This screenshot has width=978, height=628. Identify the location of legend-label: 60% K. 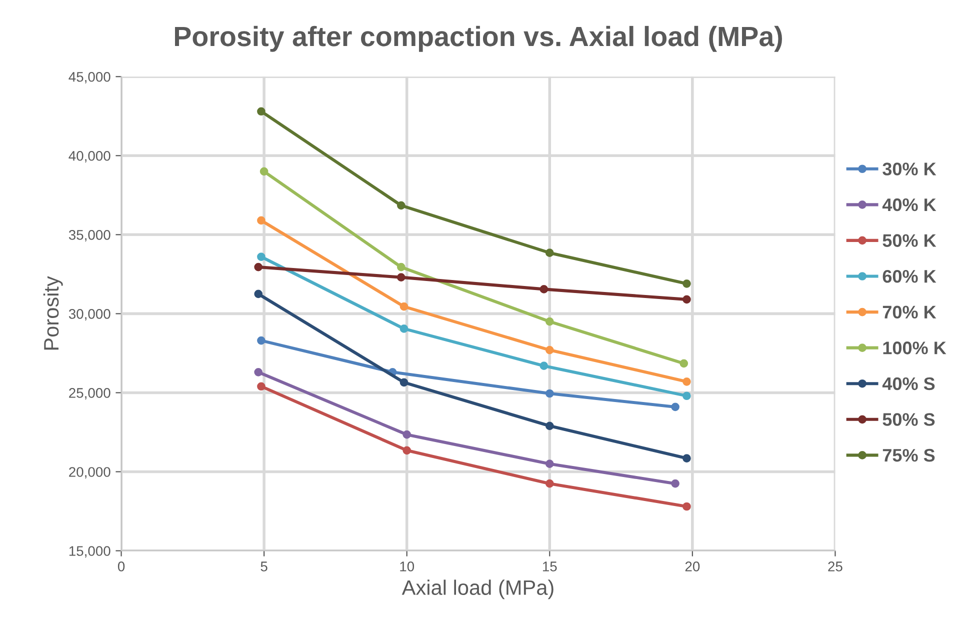
(909, 276).